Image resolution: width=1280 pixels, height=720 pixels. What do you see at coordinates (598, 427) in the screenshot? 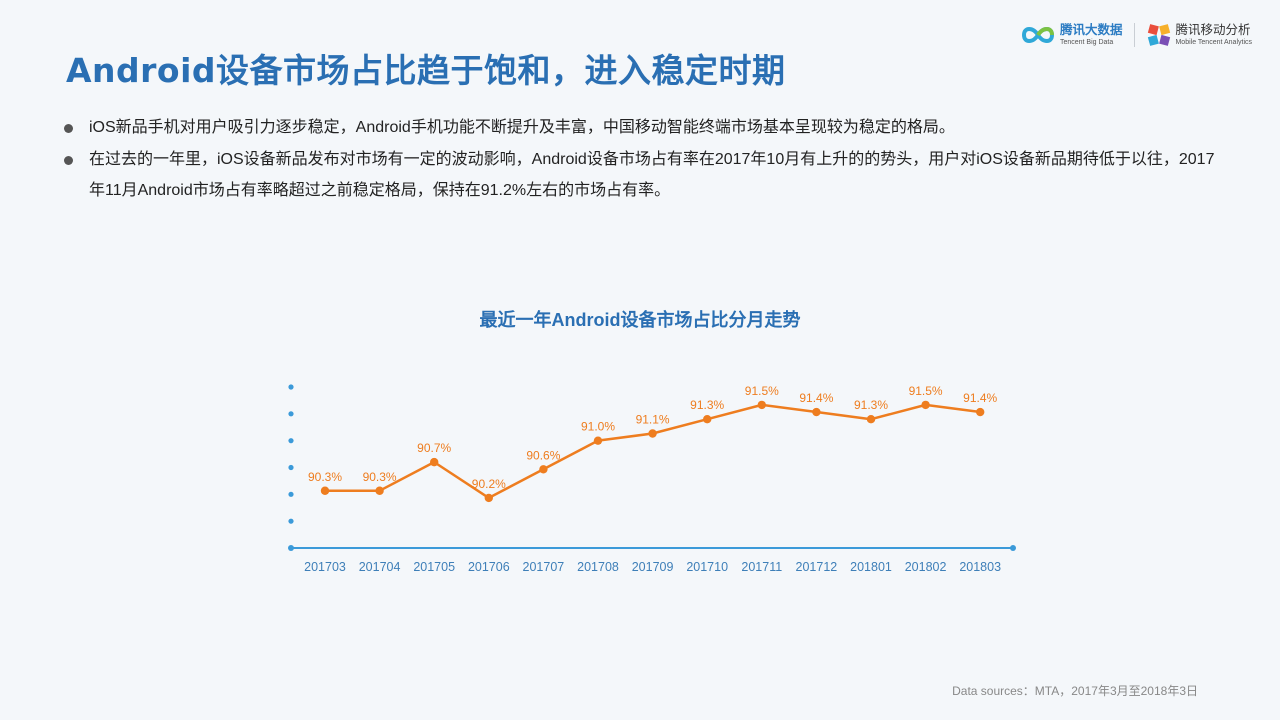
I see `data-label: 91.0%` at bounding box center [598, 427].